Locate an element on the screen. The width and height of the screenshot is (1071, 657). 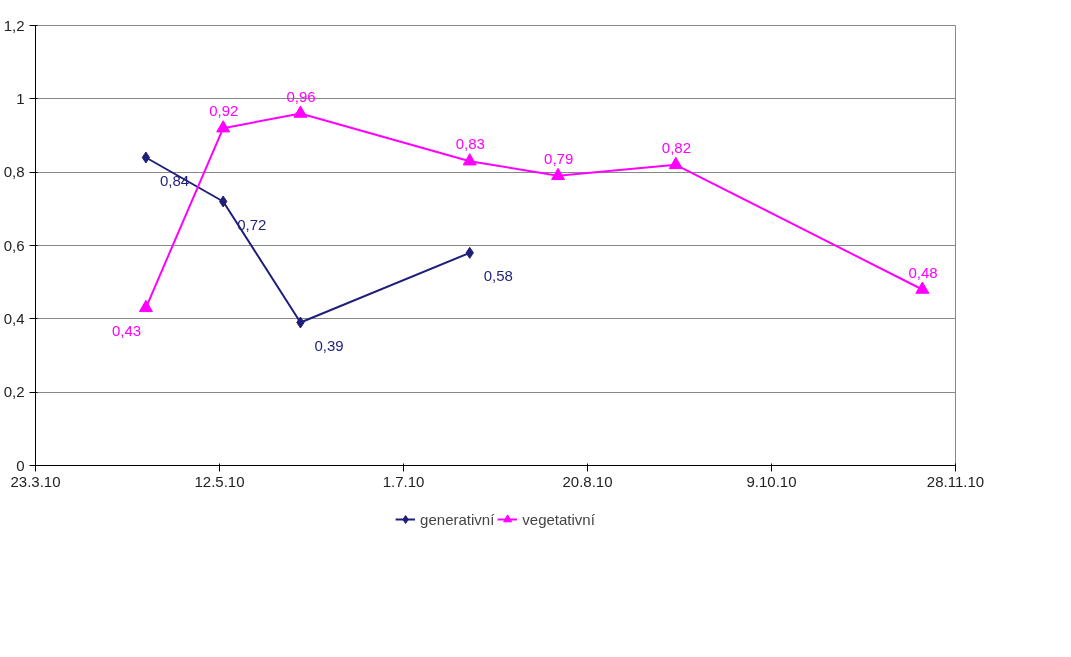
y-tick-label: 0,2 is located at coordinates (14, 392).